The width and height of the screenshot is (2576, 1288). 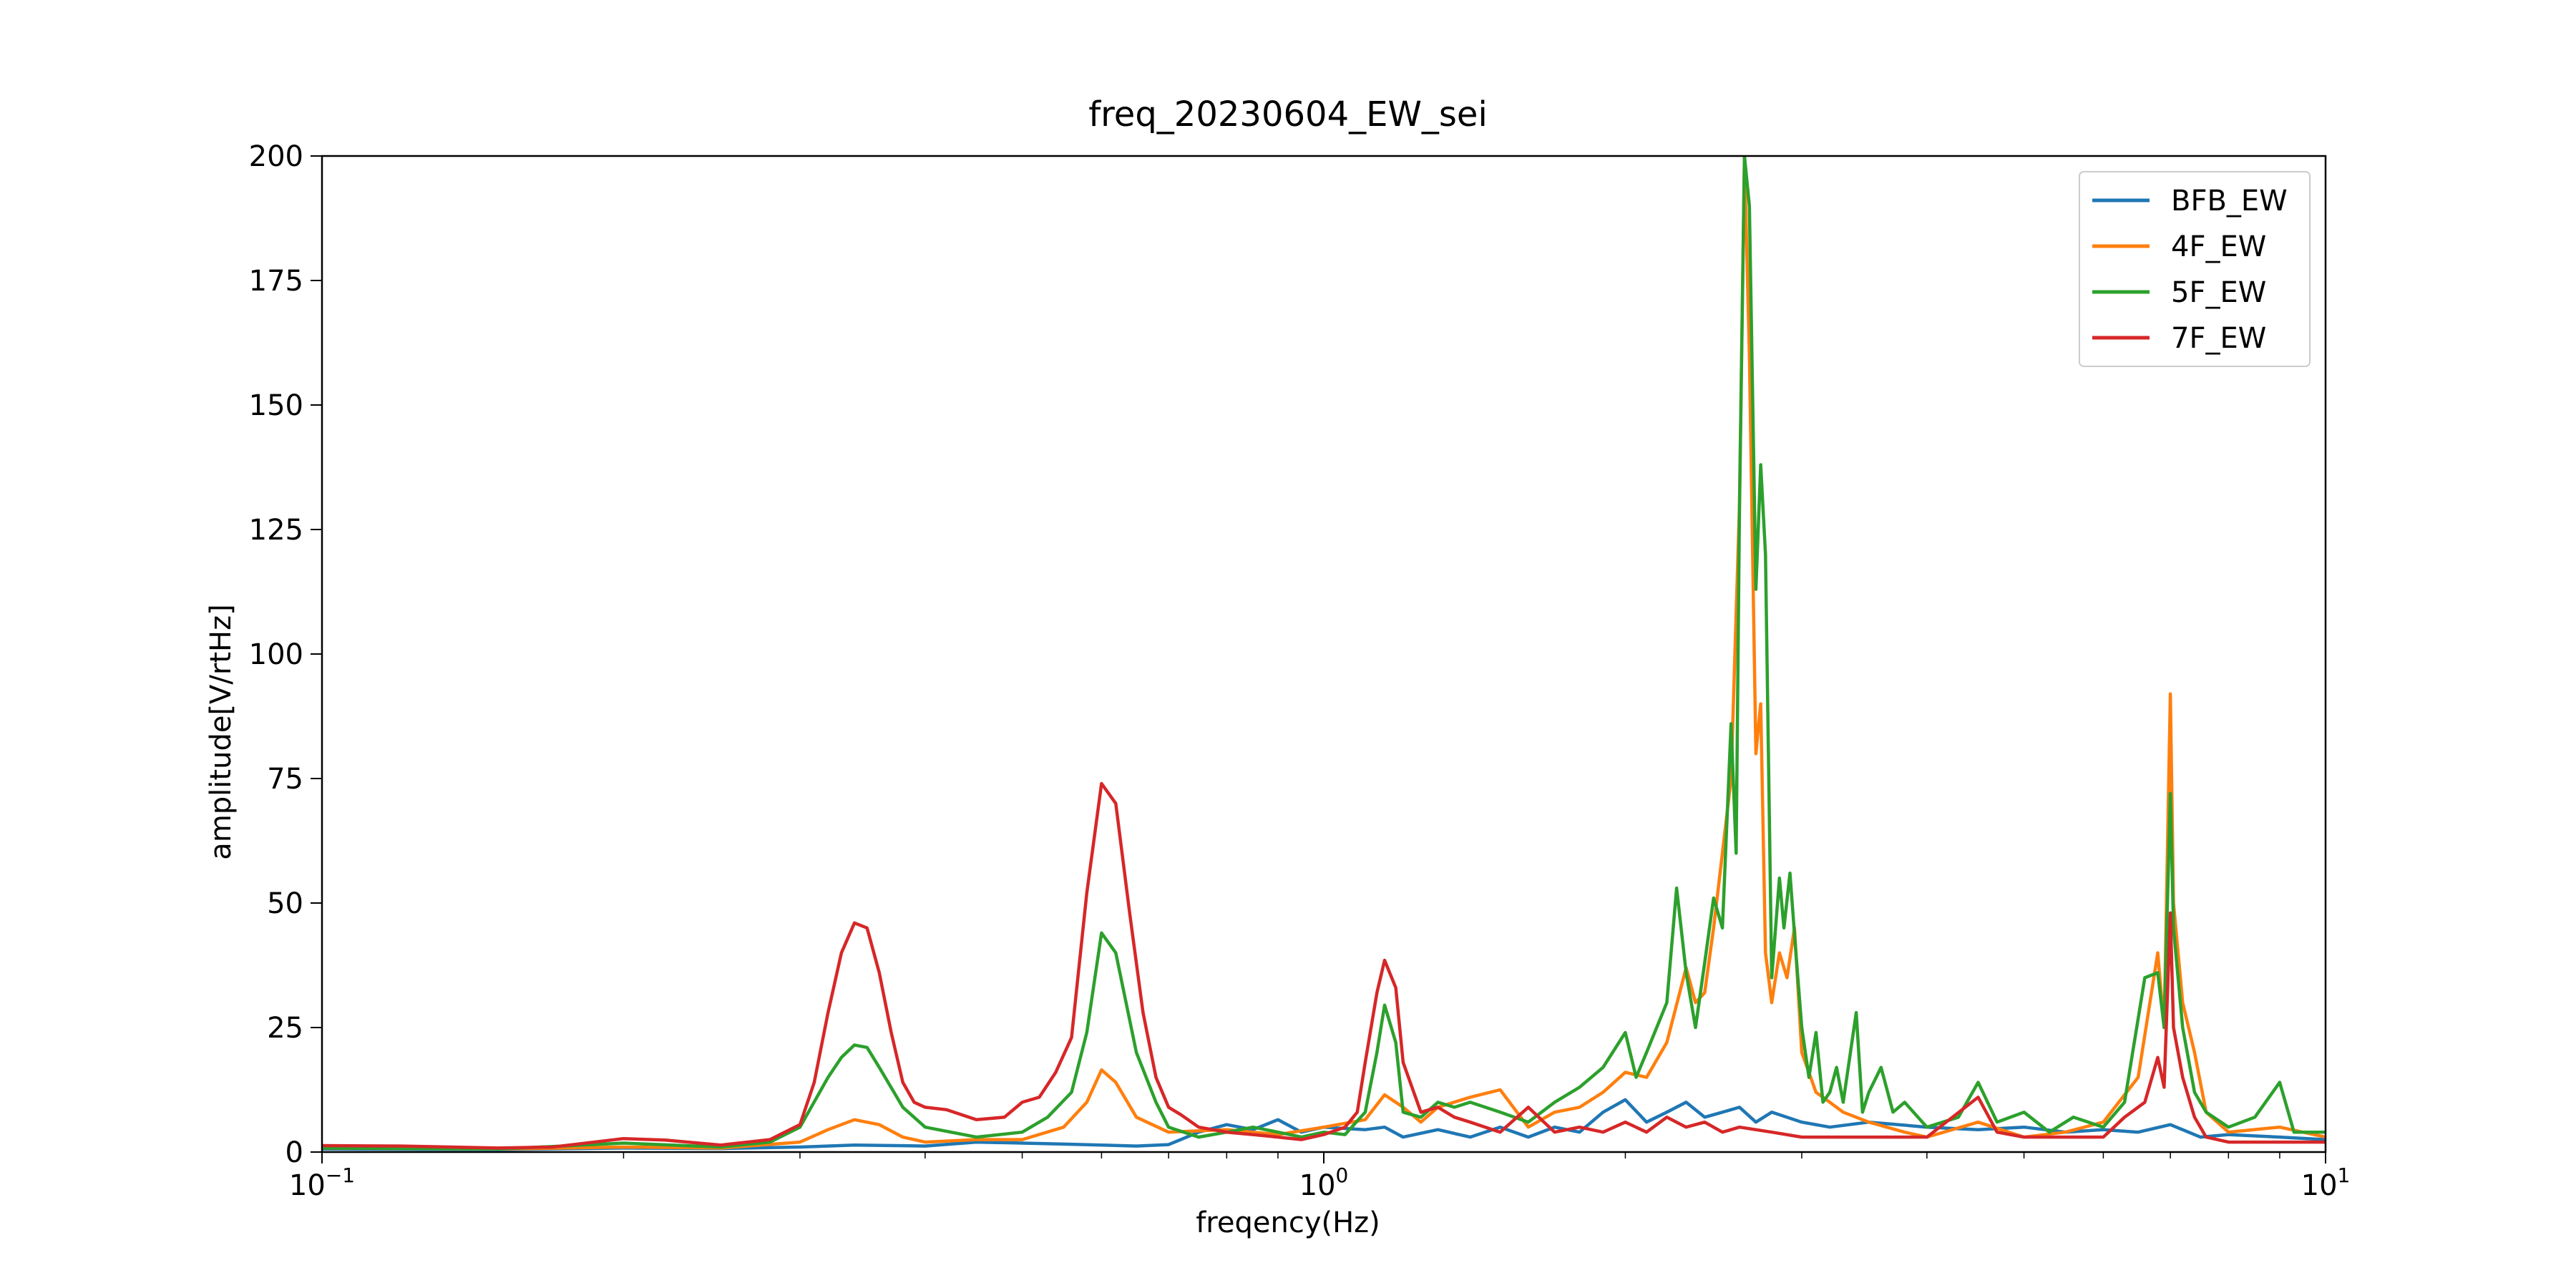 I want to click on y-axis-label: amplitude[V/rtHz], so click(x=221, y=731).